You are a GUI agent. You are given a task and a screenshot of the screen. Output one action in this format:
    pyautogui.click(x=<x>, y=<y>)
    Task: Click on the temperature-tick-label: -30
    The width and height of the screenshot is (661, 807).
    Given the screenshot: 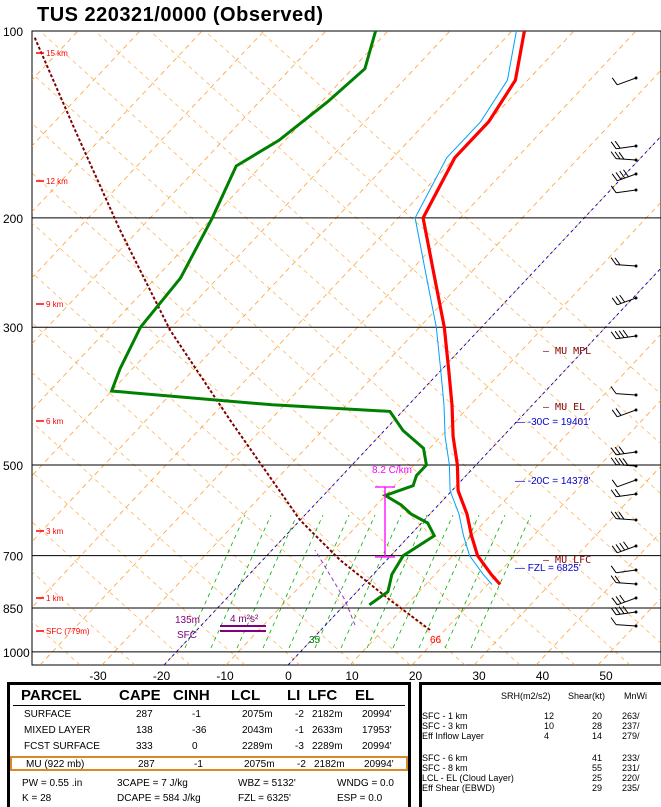 What is the action you would take?
    pyautogui.click(x=98, y=675)
    